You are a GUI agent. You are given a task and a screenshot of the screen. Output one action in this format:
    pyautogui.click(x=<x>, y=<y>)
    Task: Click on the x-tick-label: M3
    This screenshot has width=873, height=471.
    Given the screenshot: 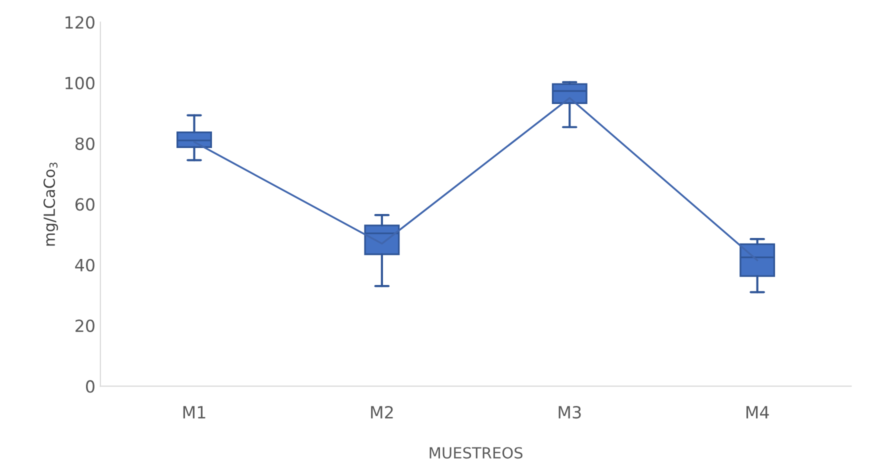 What is the action you would take?
    pyautogui.click(x=569, y=412)
    